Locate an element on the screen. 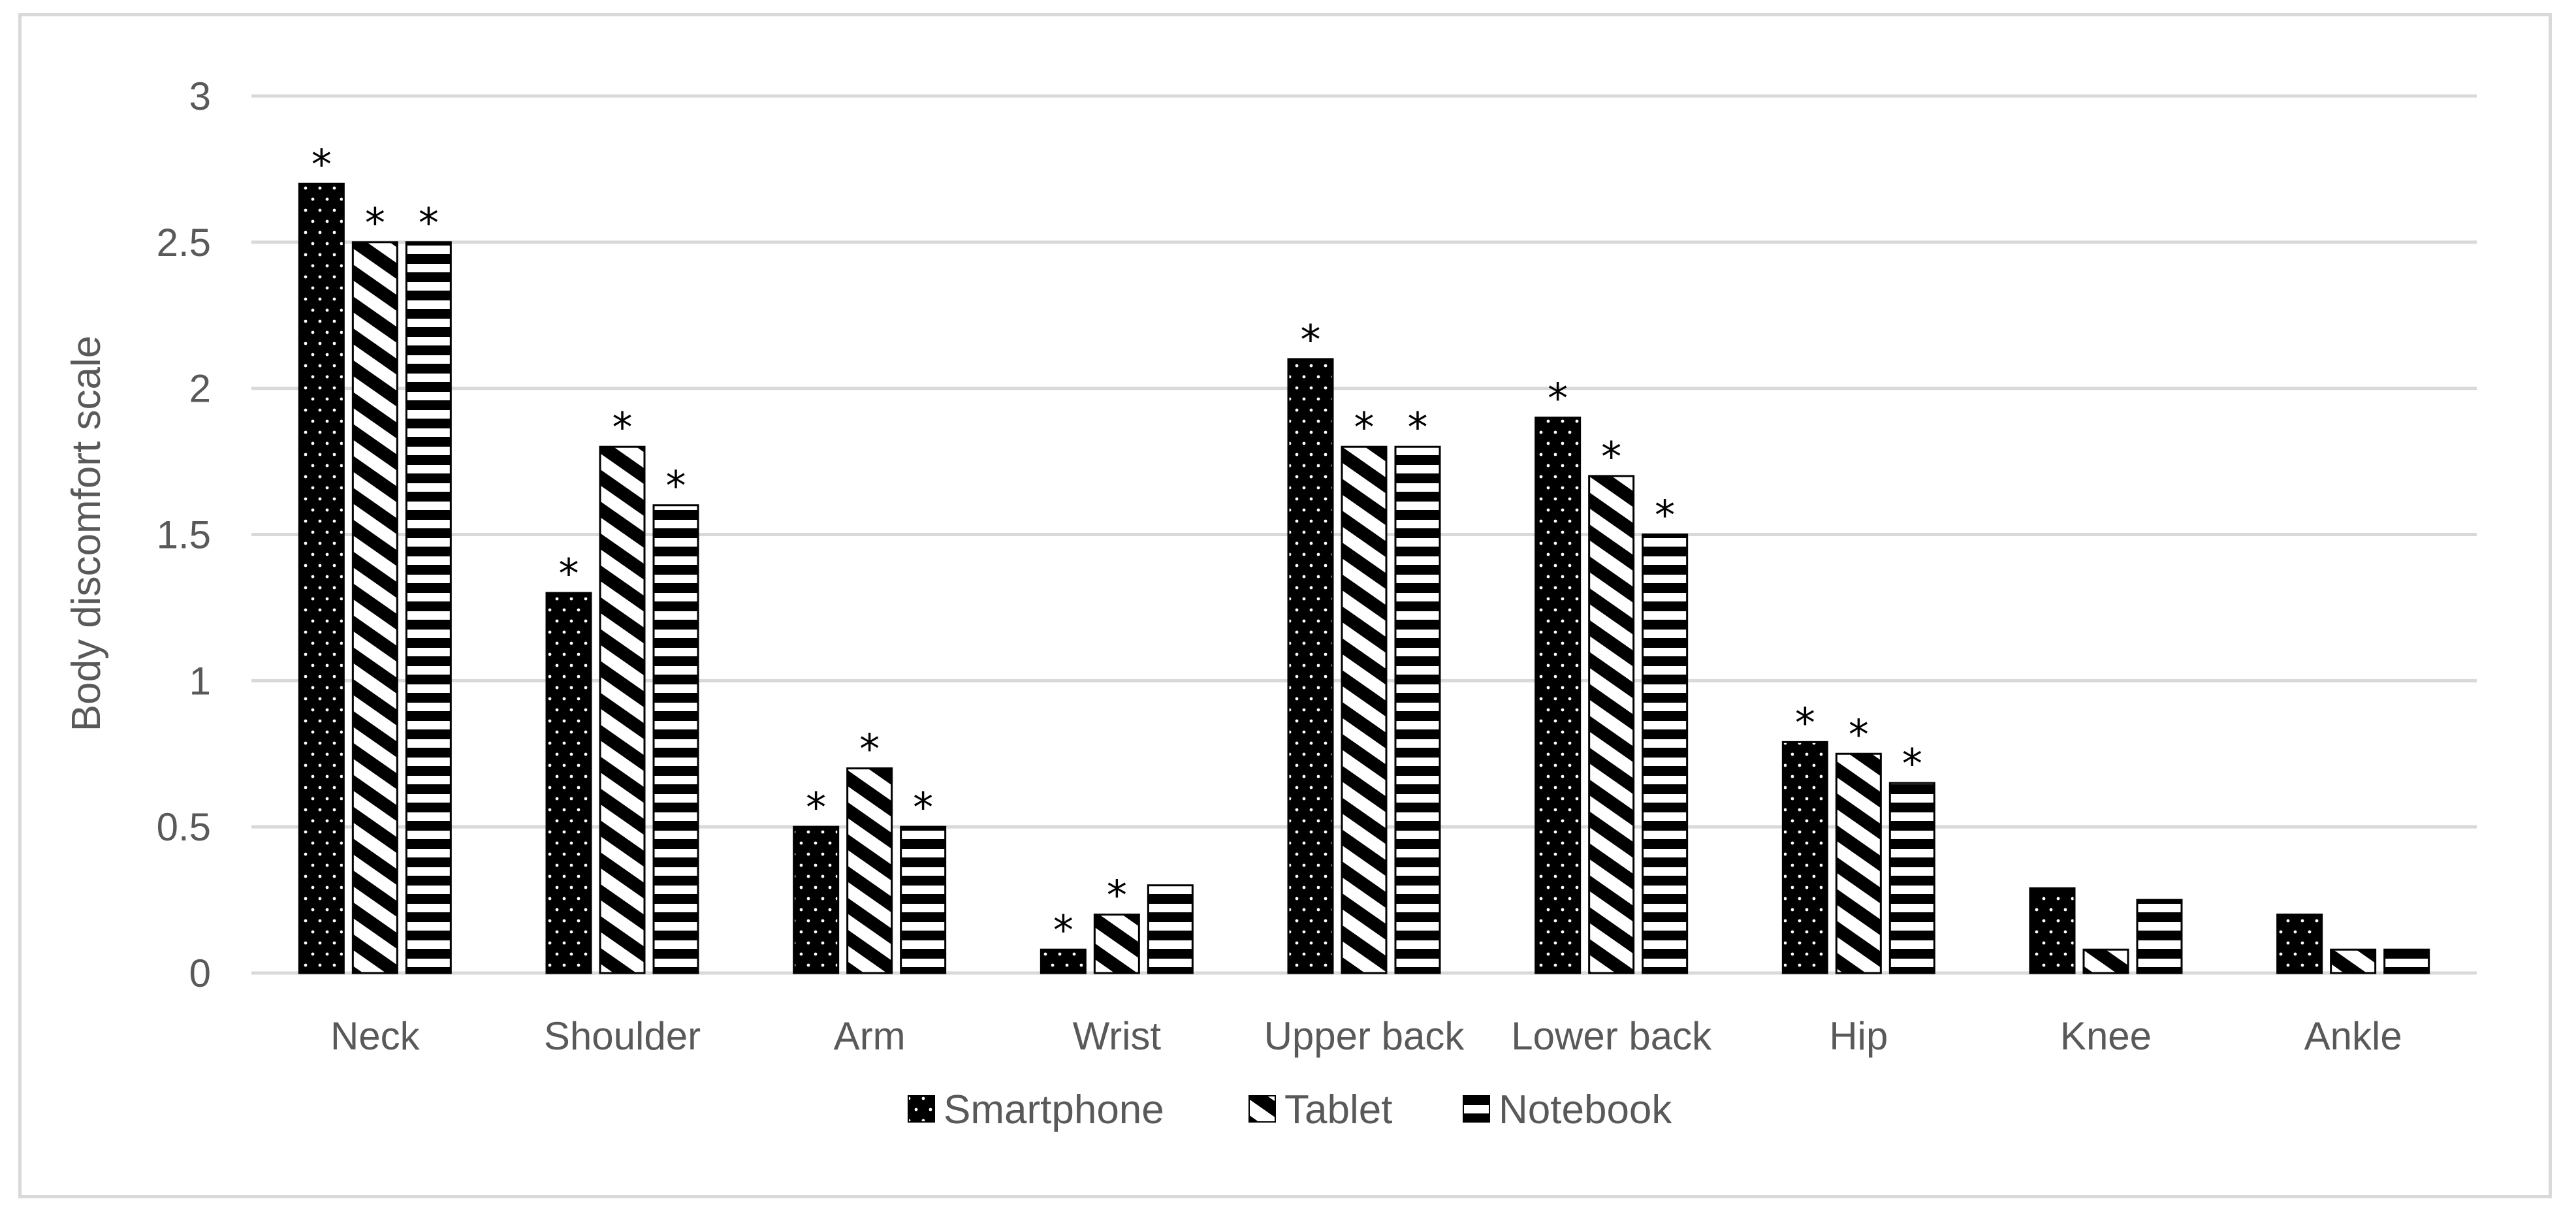  bar-smartphone-shoulder is located at coordinates (568, 783).